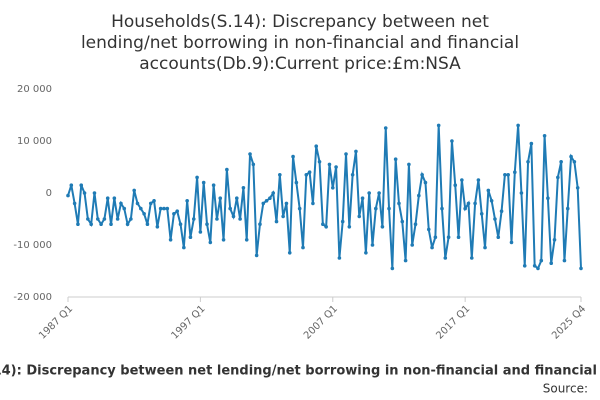  Describe the element at coordinates (569, 322) in the screenshot. I see `x-tick-label: 2025 Q4` at that location.